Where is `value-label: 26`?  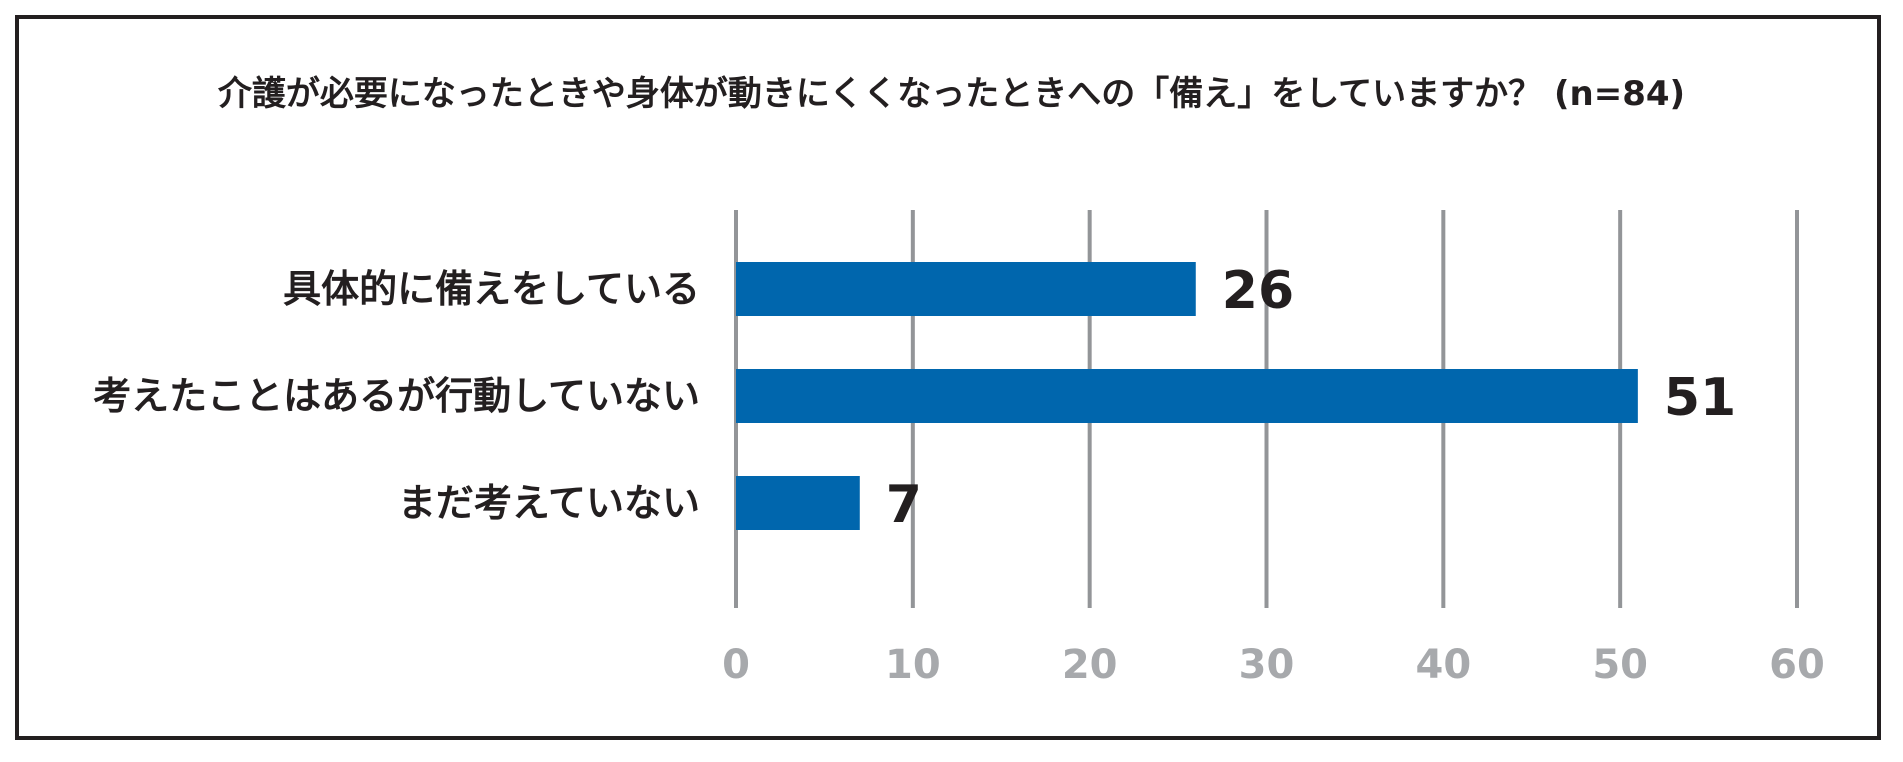
value-label: 26 is located at coordinates (1258, 291).